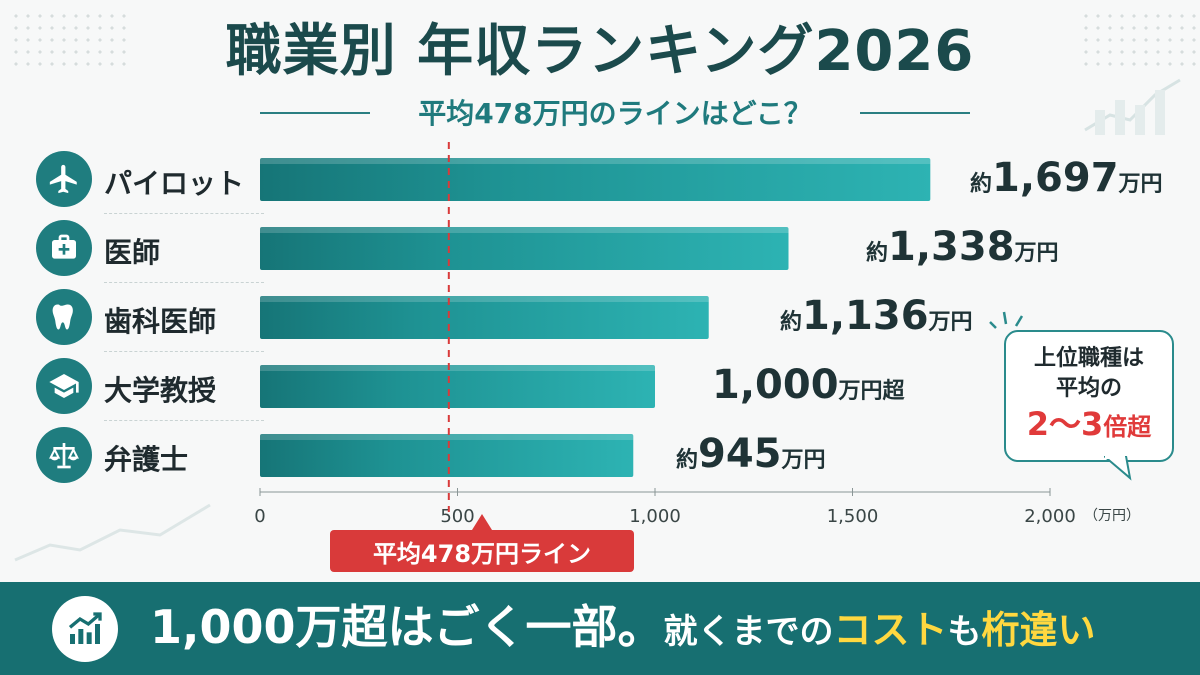 The height and width of the screenshot is (675, 1200). What do you see at coordinates (655, 516) in the screenshot?
I see `x-tick-label-2: 1,000` at bounding box center [655, 516].